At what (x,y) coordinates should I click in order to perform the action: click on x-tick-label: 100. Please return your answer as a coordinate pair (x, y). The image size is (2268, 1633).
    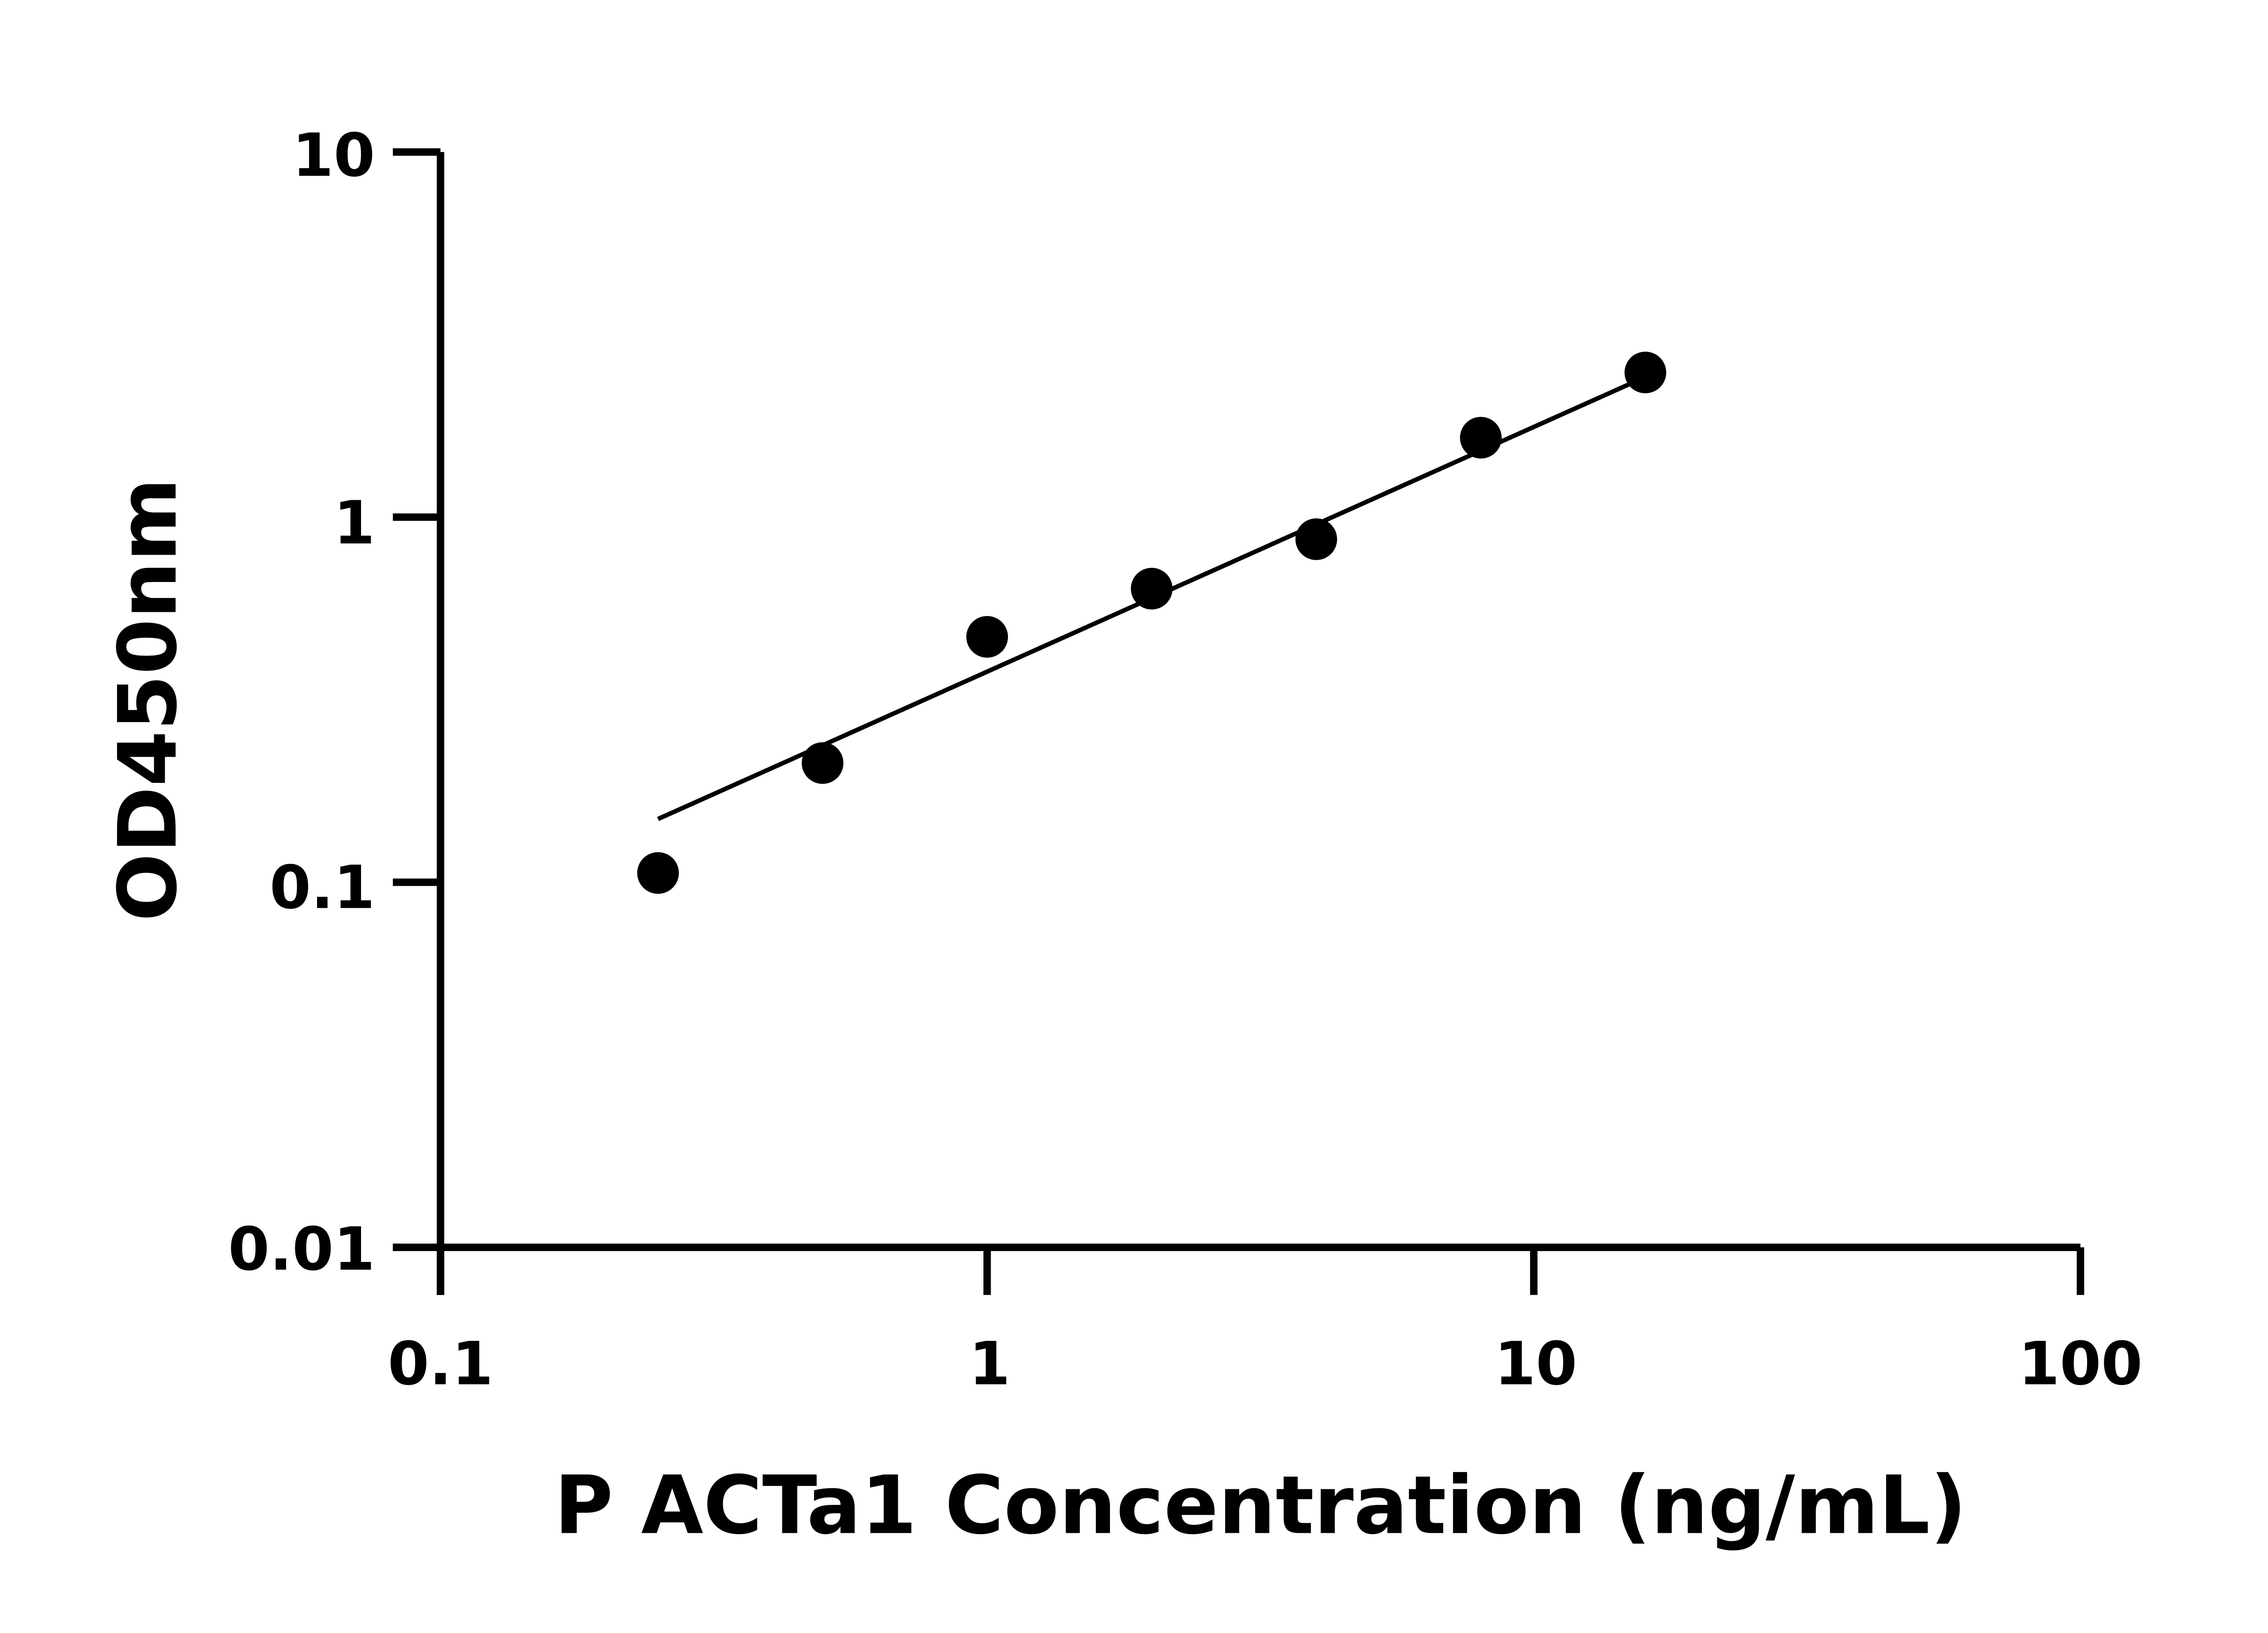
    Looking at the image, I should click on (2081, 1363).